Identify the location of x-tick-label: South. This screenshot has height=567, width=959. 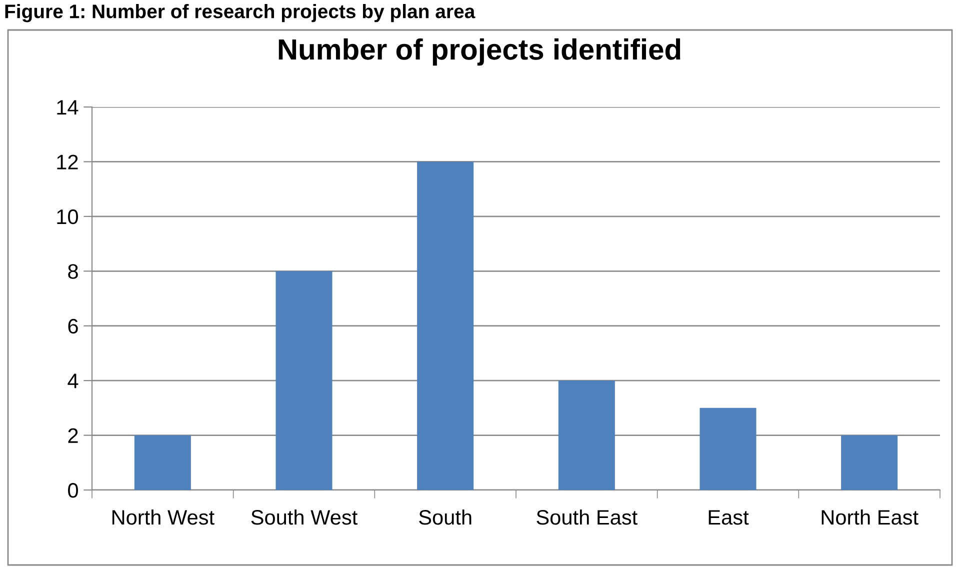
(445, 517).